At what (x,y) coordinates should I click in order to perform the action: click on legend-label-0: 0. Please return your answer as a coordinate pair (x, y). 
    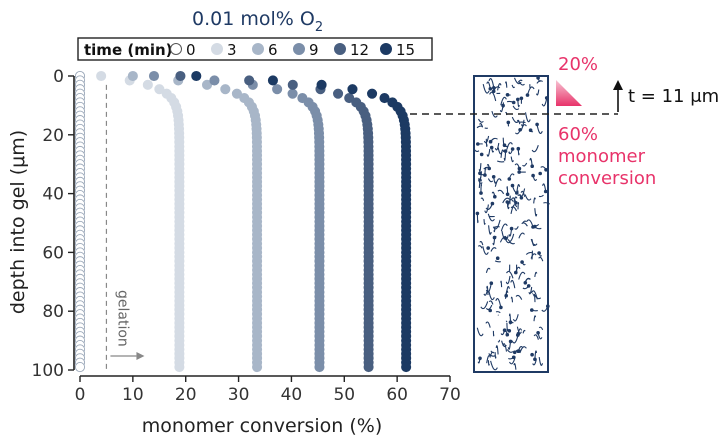
    Looking at the image, I should click on (191, 50).